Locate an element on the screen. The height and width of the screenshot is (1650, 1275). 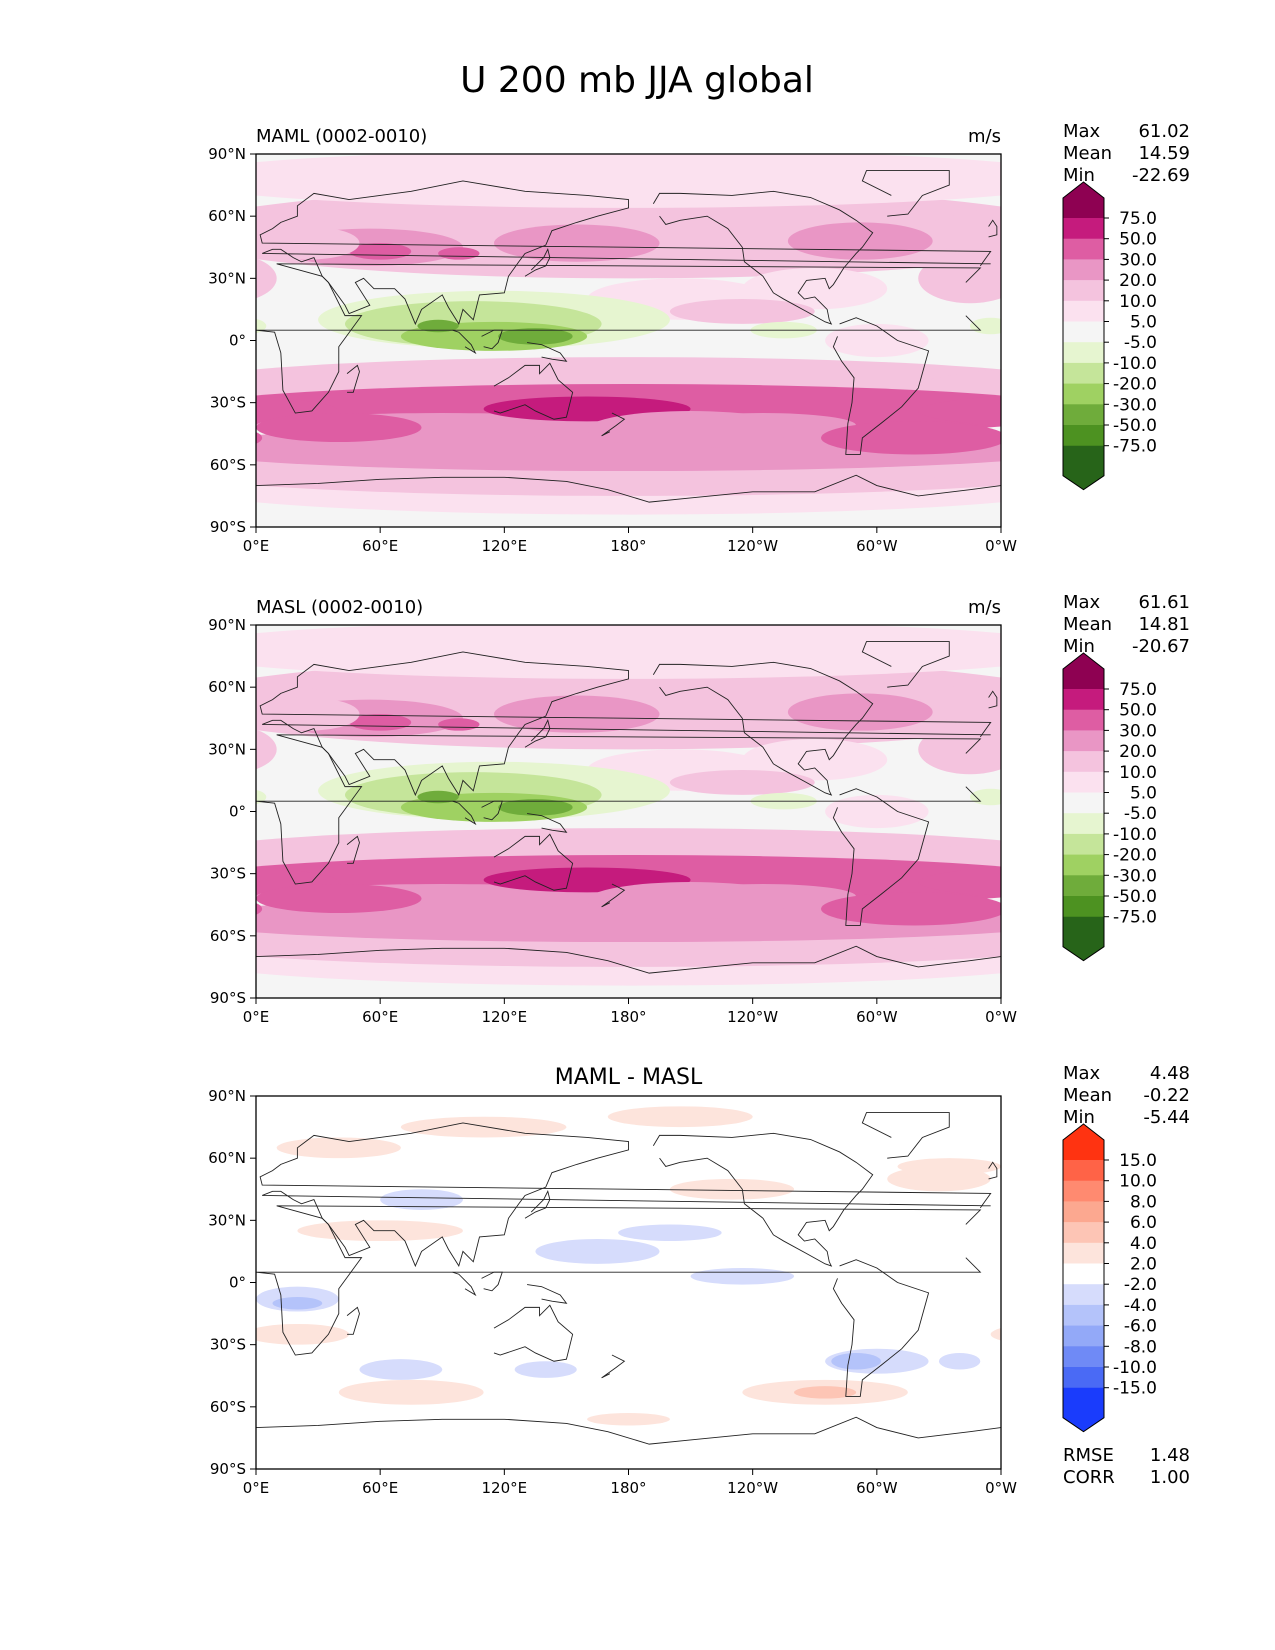
map-area is located at coordinates (628, 1282).